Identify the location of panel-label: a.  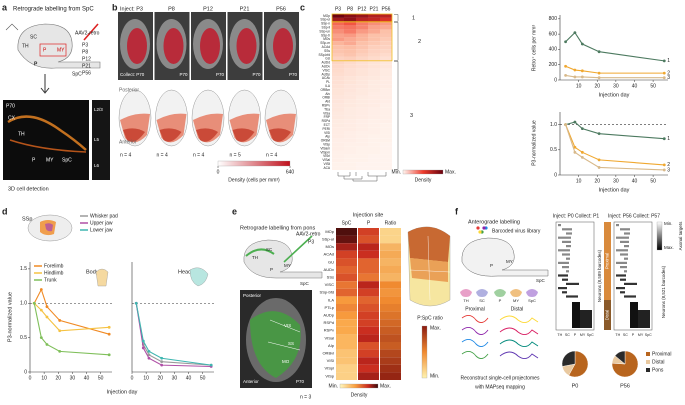
(5, 7).